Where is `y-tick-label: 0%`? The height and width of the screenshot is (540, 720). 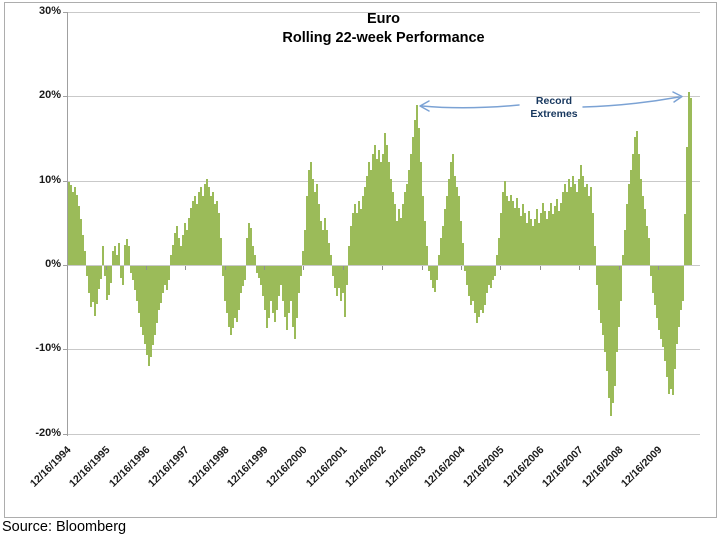
y-tick-label: 0% is located at coordinates (53, 264).